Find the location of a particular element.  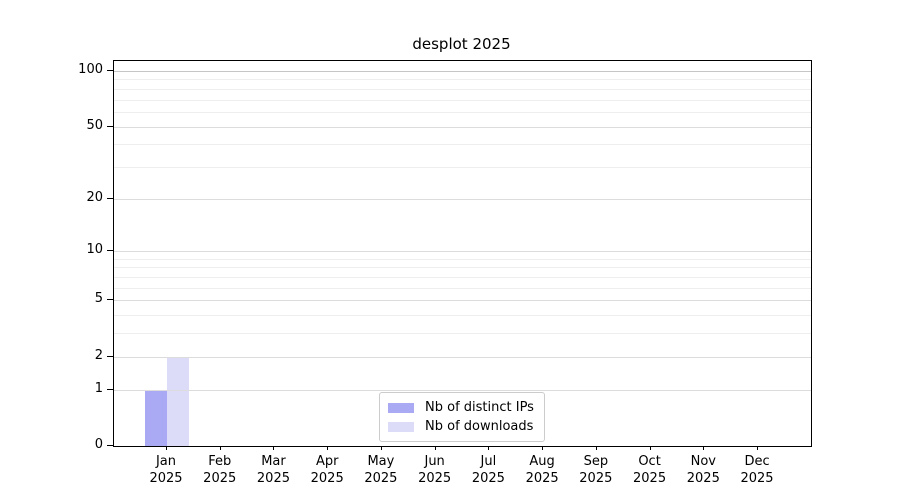

y-tick-label: 20 is located at coordinates (94, 197).